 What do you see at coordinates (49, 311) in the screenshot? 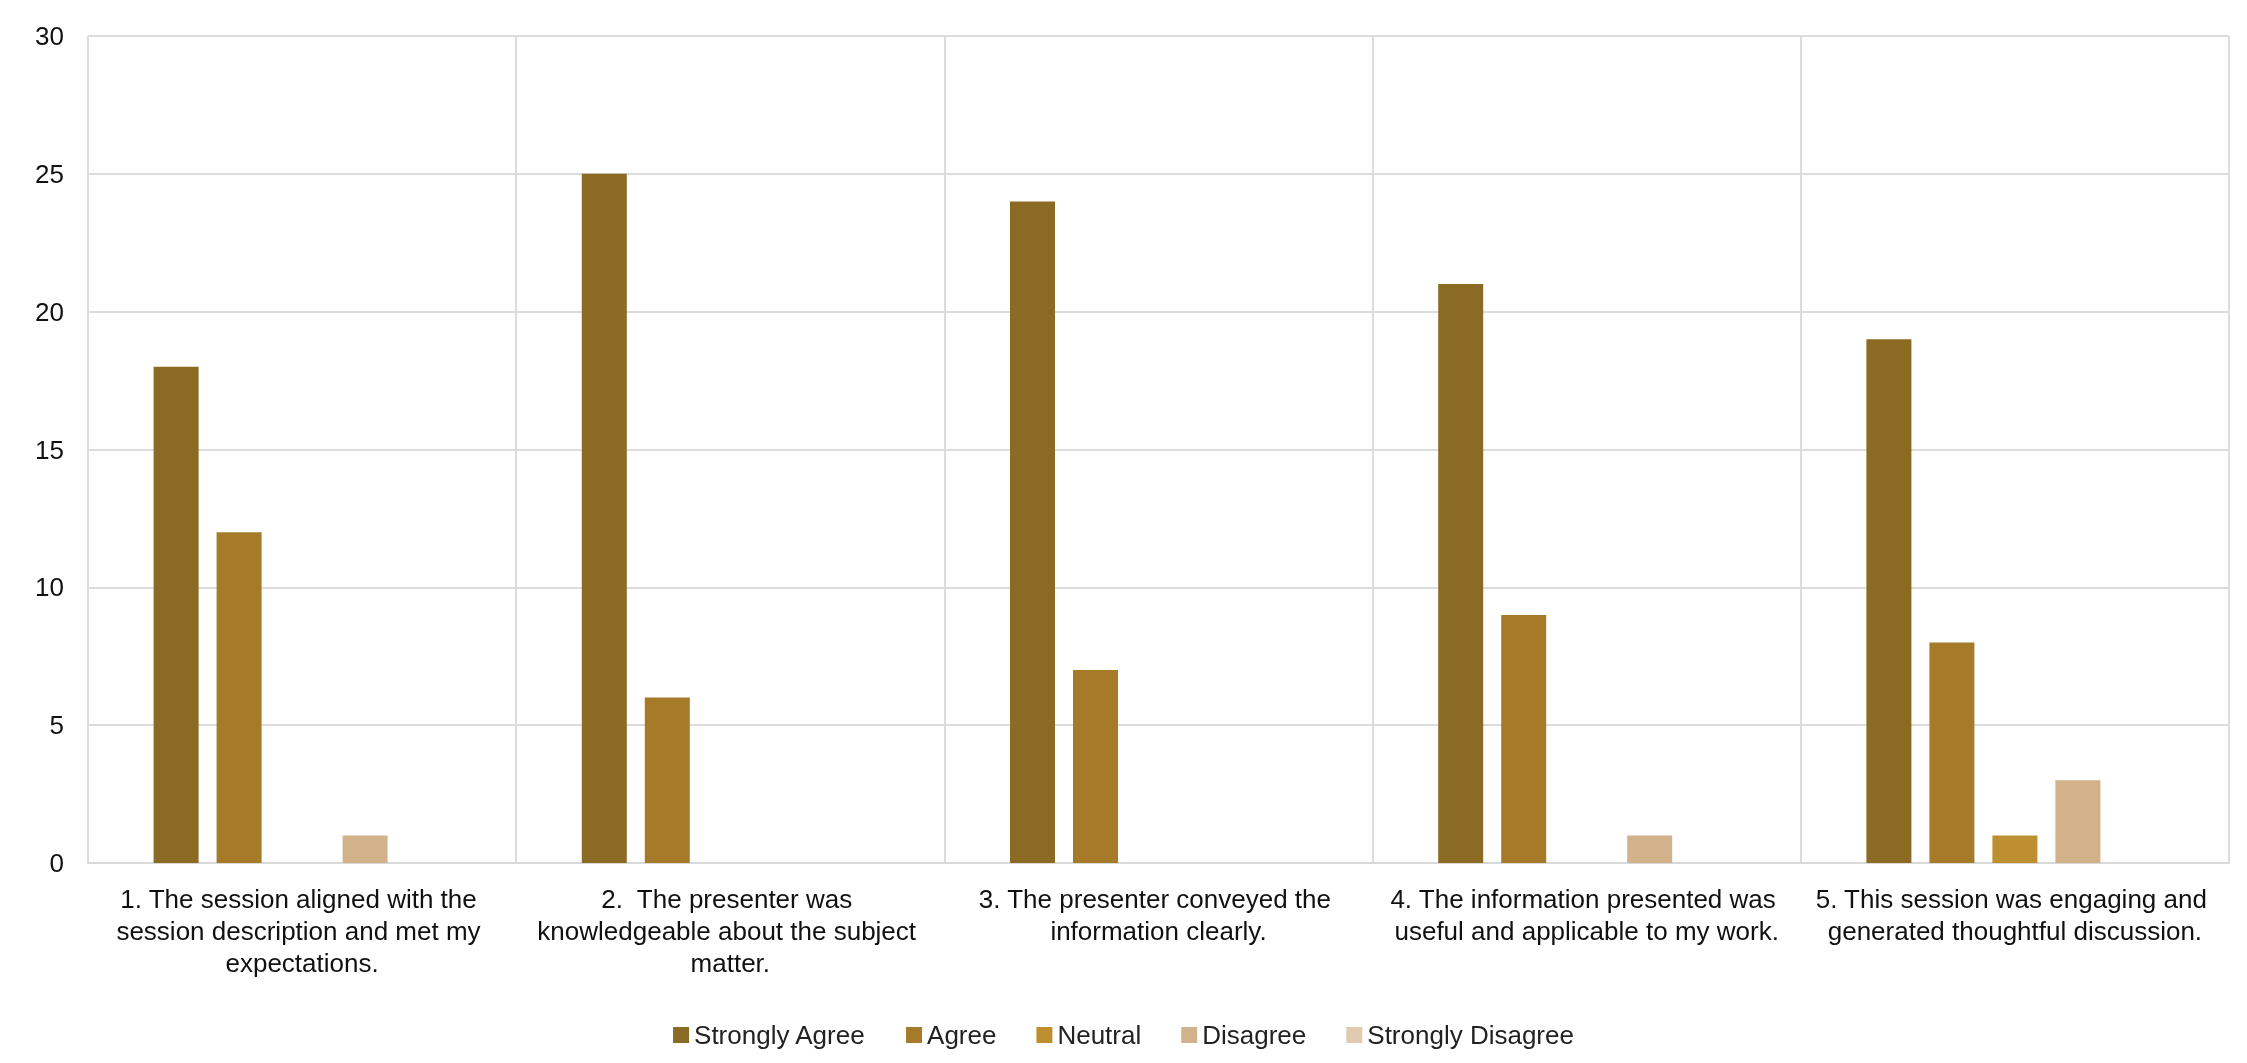
I see `y-tick-label: 20` at bounding box center [49, 311].